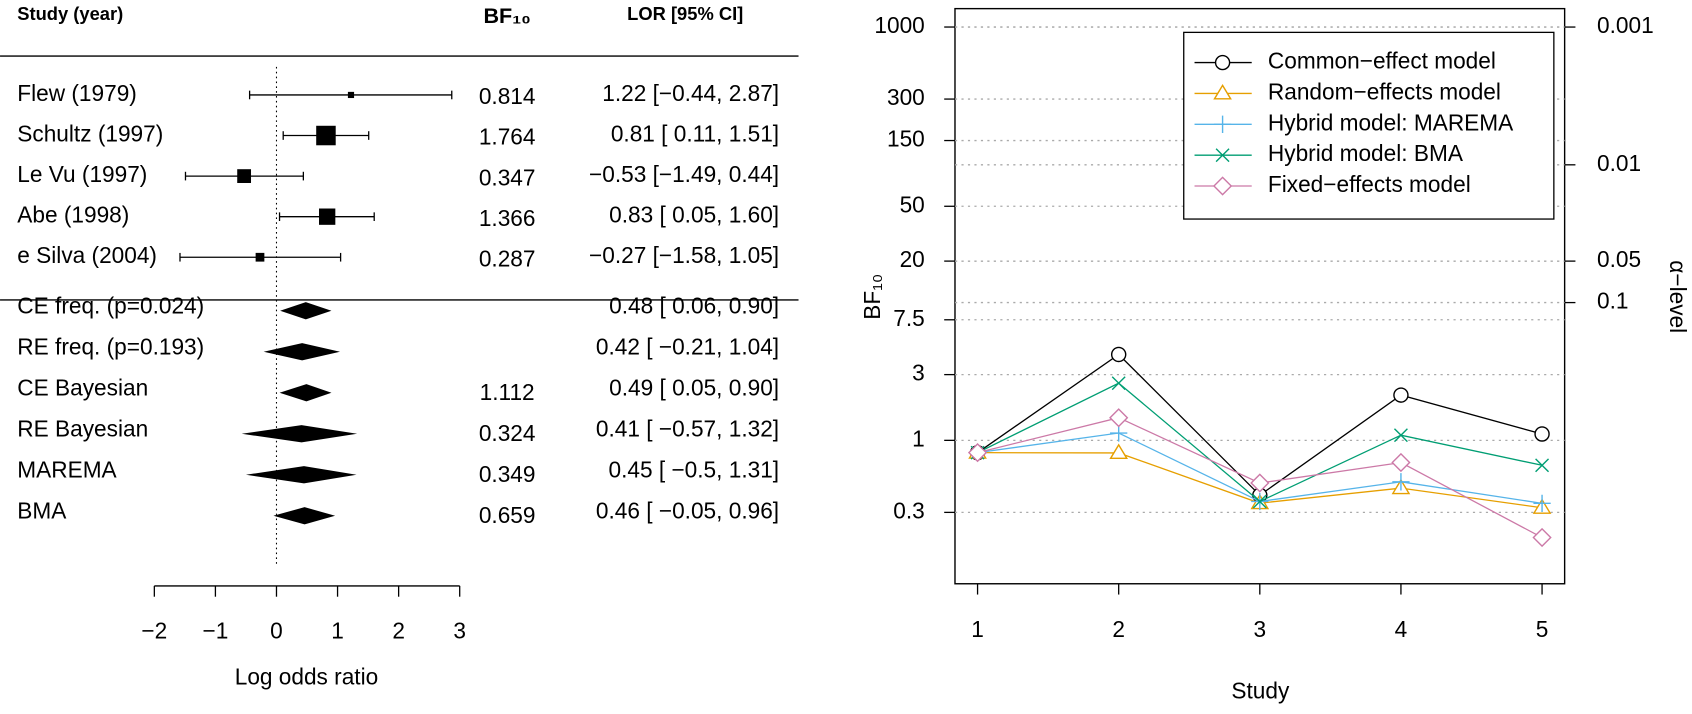 The image size is (1692, 714). Describe the element at coordinates (1678, 296) in the screenshot. I see `y2-axis-title: α−level` at that location.